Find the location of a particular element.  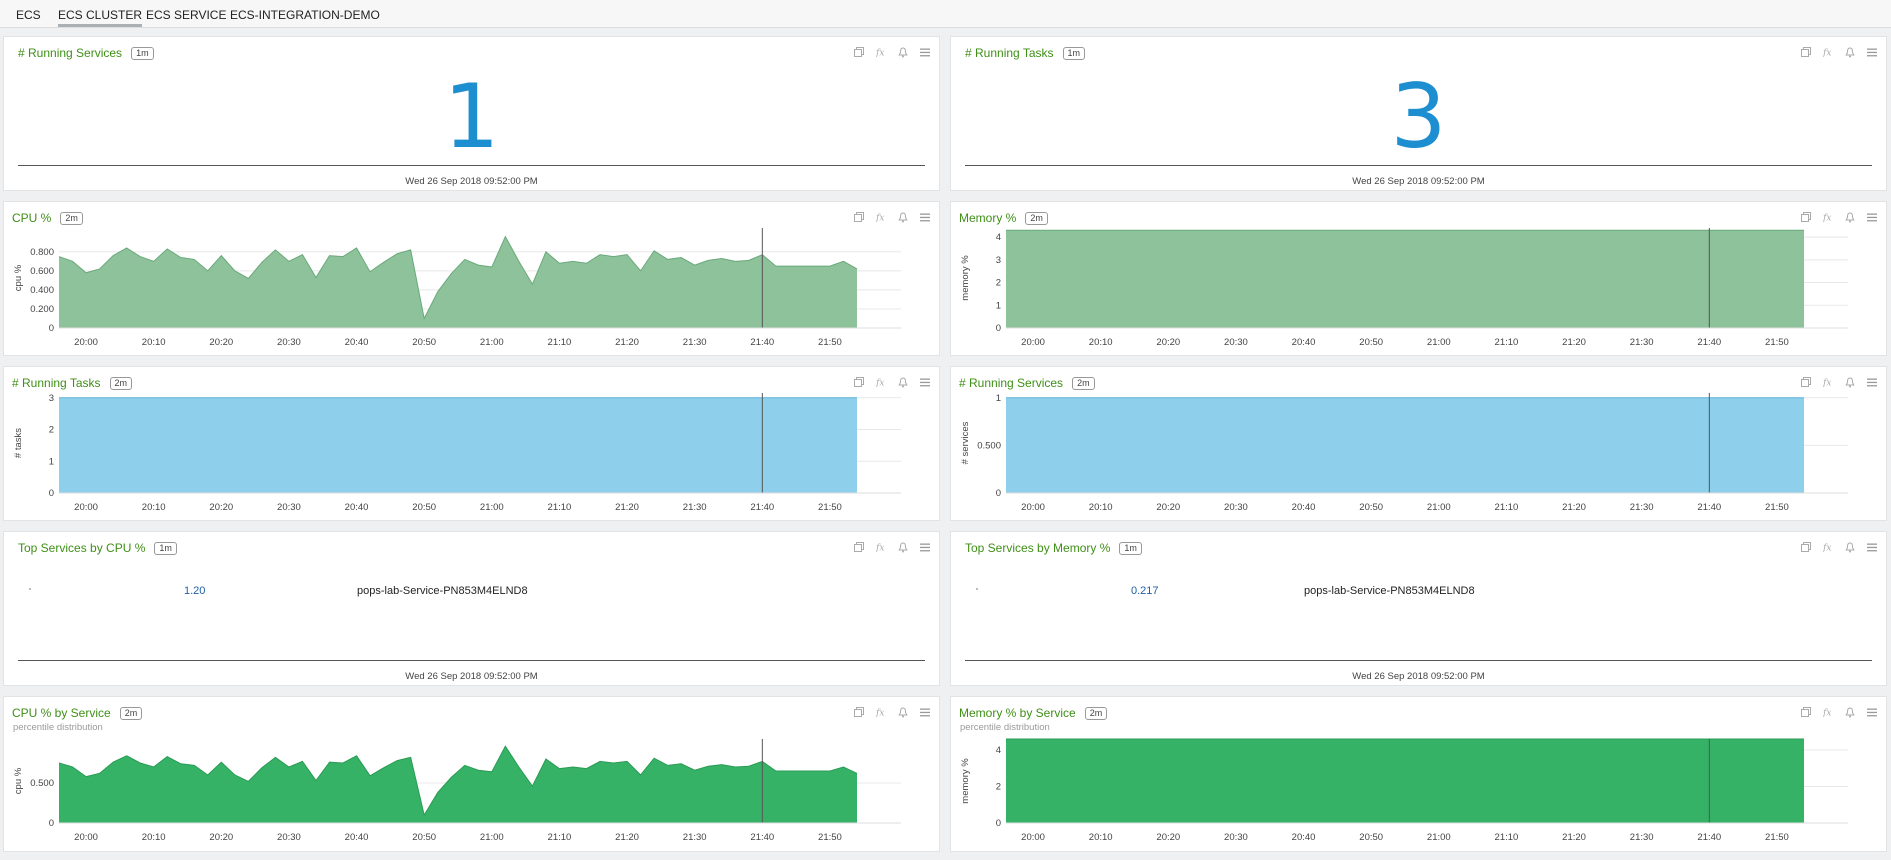

x-tick-label: 20:40 is located at coordinates (357, 342).